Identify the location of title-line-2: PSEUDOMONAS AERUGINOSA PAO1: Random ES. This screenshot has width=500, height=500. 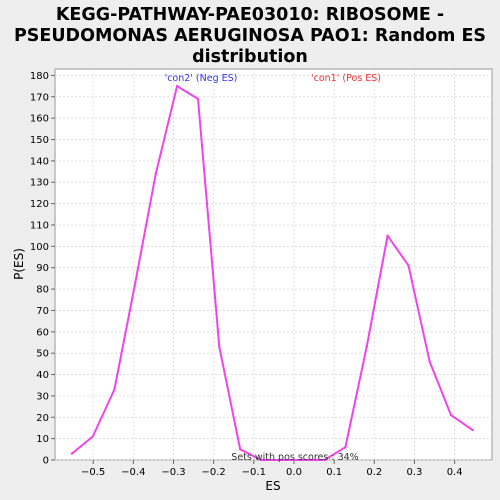
(250, 36).